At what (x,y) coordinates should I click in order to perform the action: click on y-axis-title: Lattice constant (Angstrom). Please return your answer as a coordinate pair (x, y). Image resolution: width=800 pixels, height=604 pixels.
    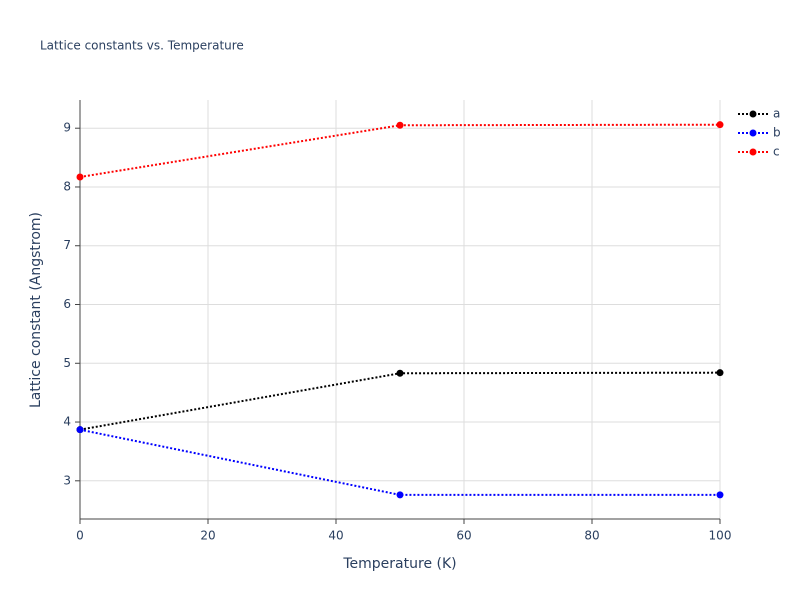
    Looking at the image, I should click on (36, 310).